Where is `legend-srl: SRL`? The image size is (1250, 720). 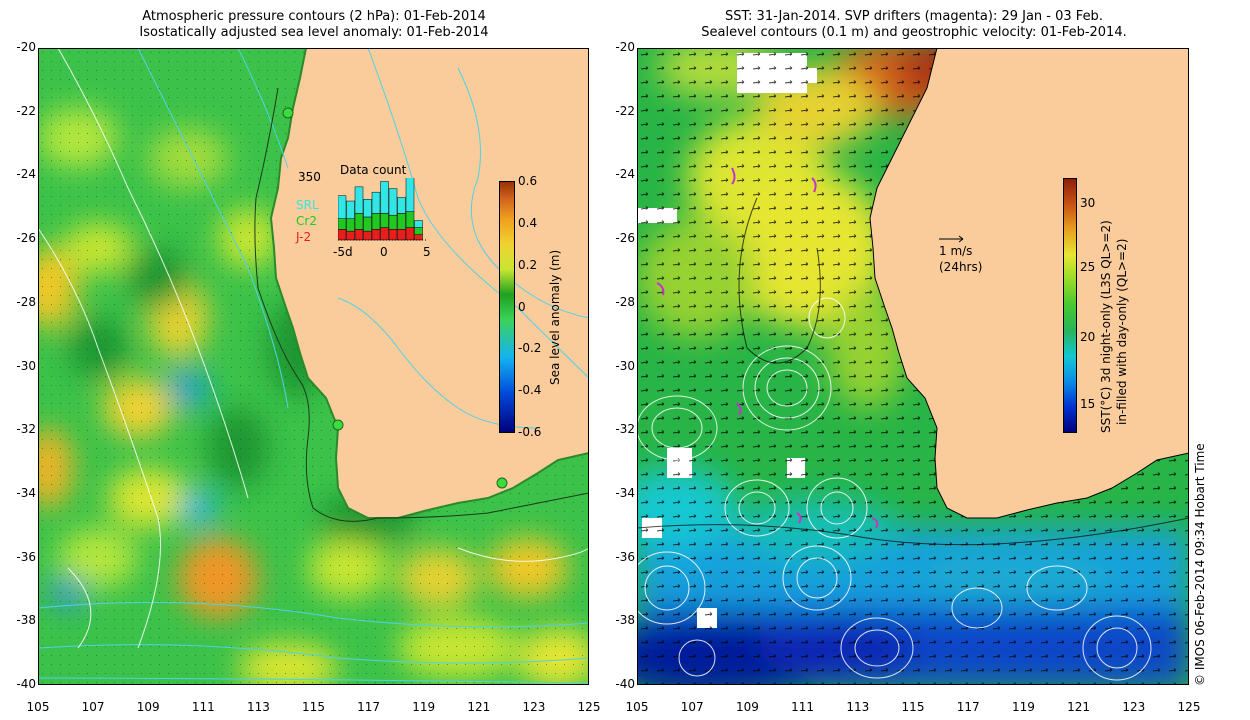 legend-srl: SRL is located at coordinates (307, 205).